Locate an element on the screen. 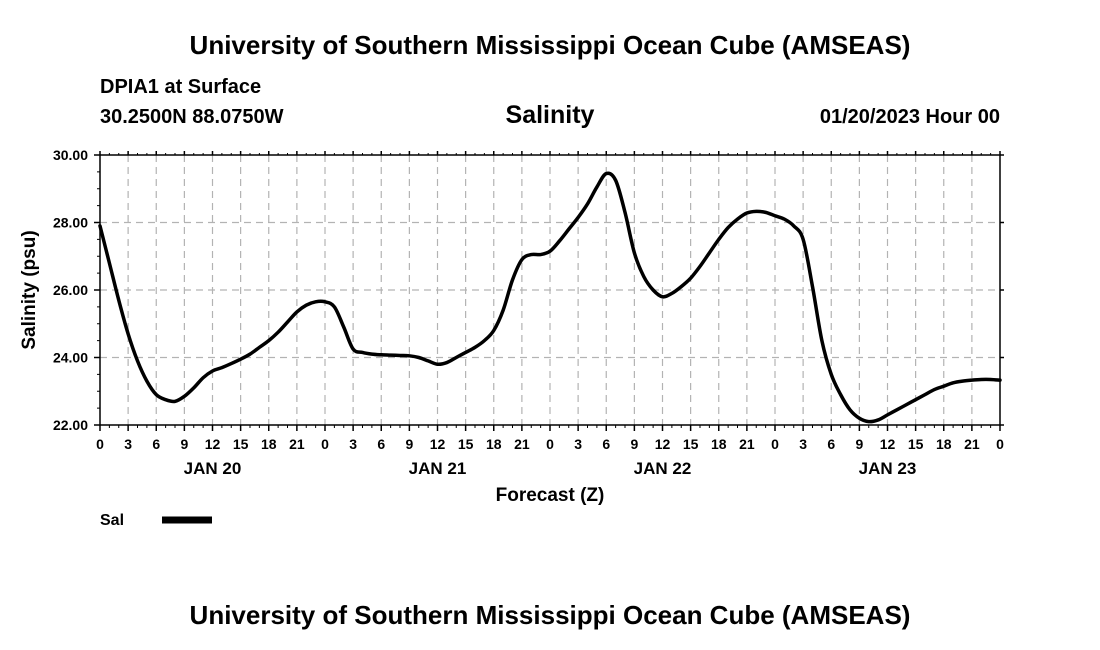  day-labels: JAN 20 JAN 21 JAN 22 JAN 23 is located at coordinates (550, 468).